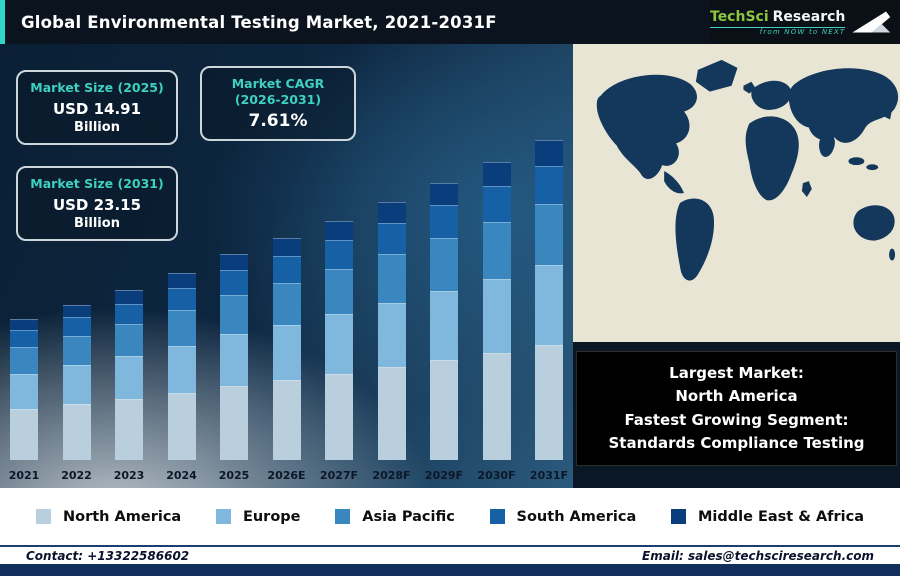 The height and width of the screenshot is (576, 900). Describe the element at coordinates (736, 442) in the screenshot. I see `highlight-line-fastest-segment-value: Standards Compliance Testing` at that location.